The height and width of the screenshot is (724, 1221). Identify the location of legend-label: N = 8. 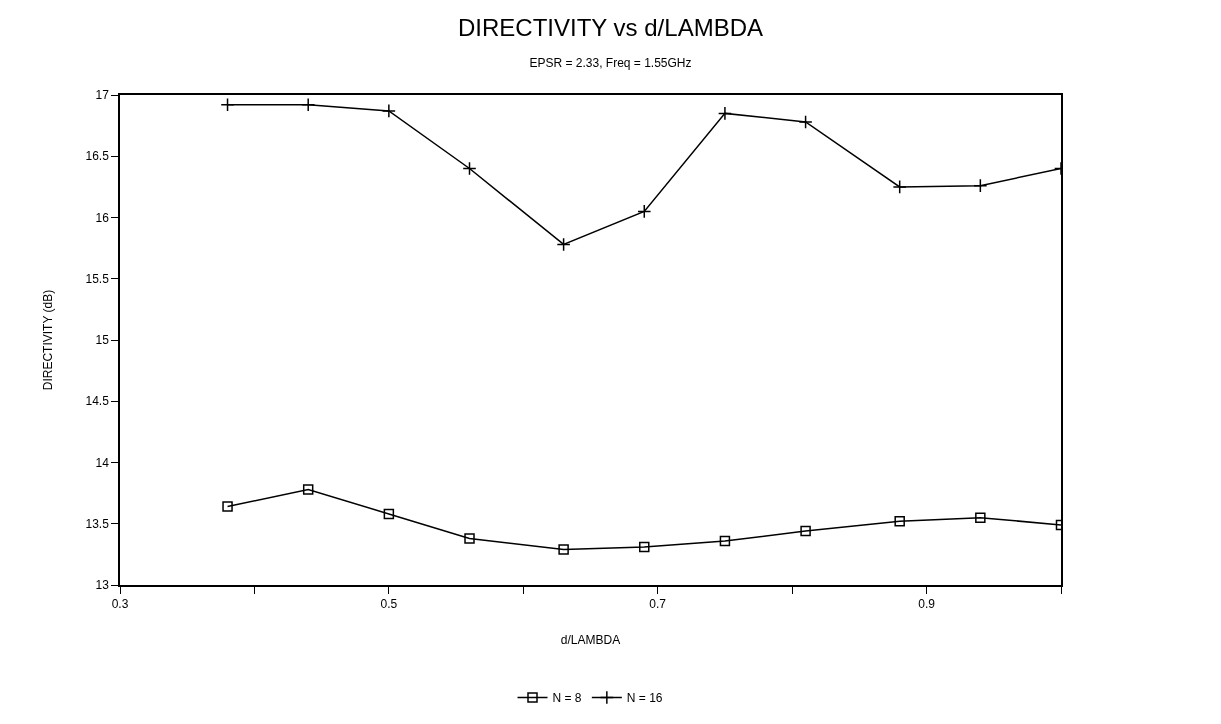
(567, 698).